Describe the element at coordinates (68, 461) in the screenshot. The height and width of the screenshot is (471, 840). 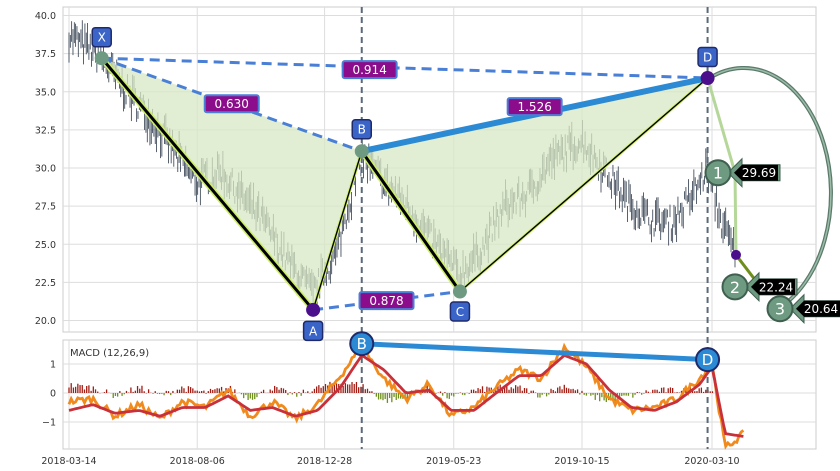
I see `x-tick: 2018-03-14` at that location.